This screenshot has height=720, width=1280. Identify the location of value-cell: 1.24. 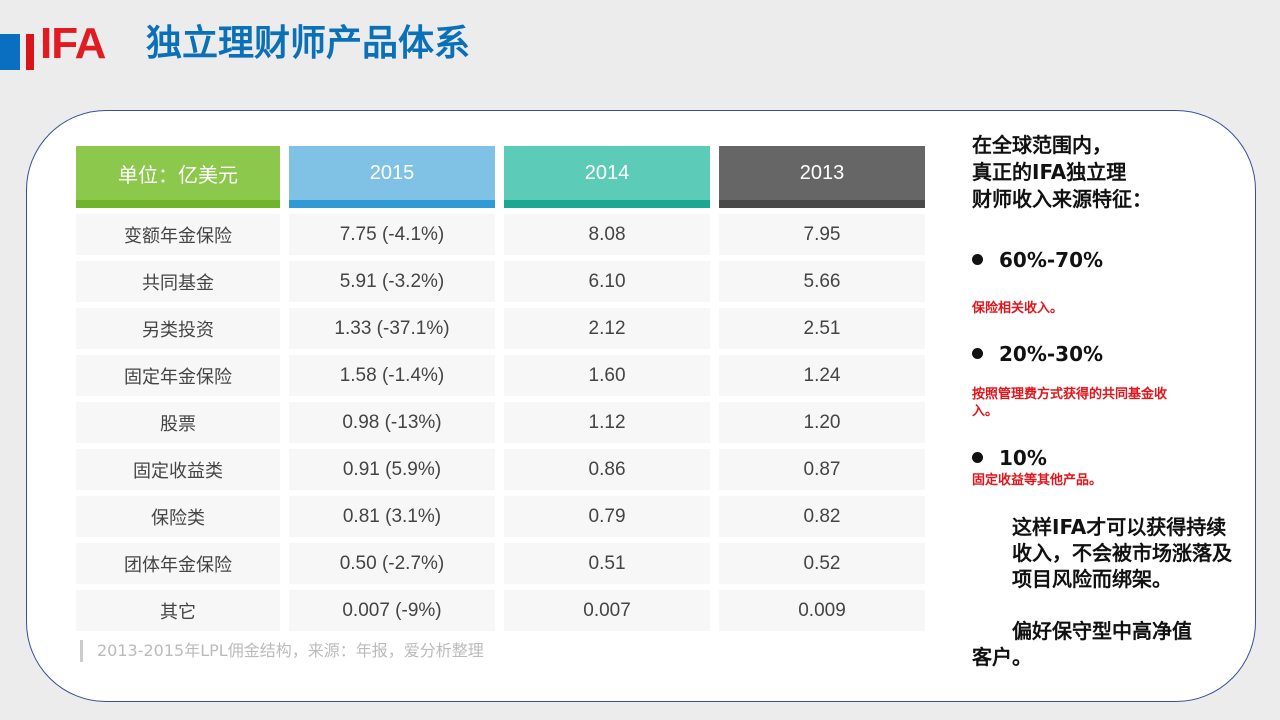
(822, 375).